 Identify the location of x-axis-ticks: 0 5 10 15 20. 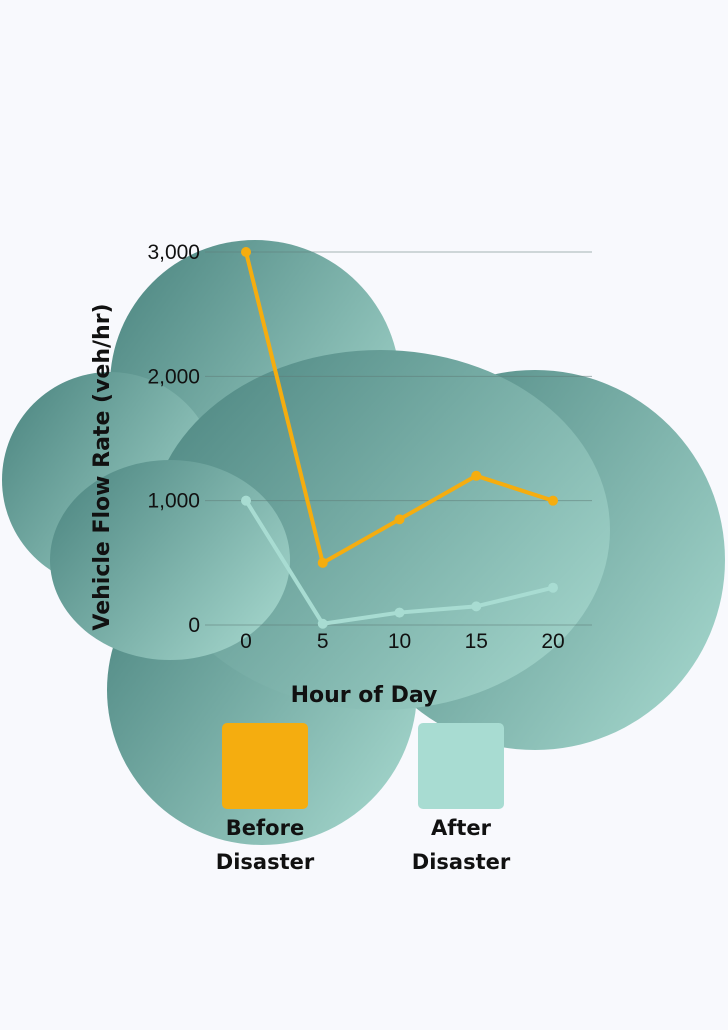
(402, 641).